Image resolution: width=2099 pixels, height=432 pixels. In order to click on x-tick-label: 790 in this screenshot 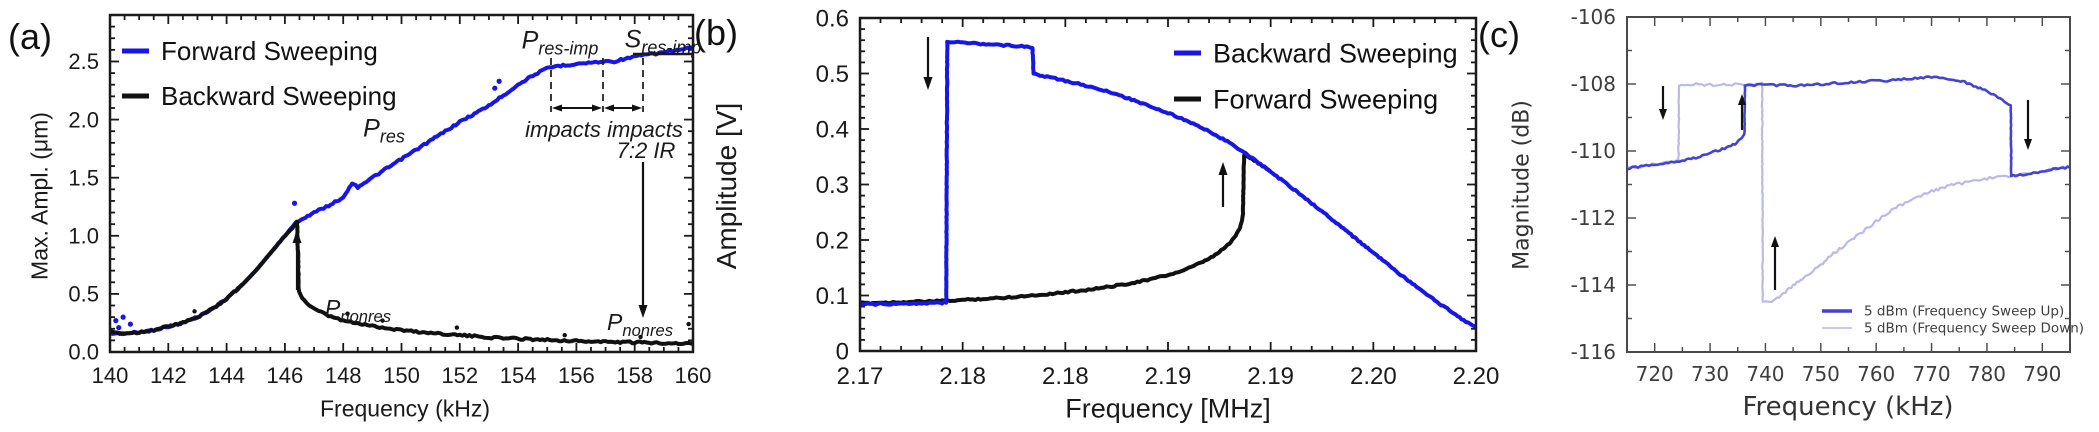, I will do `click(2042, 374)`.